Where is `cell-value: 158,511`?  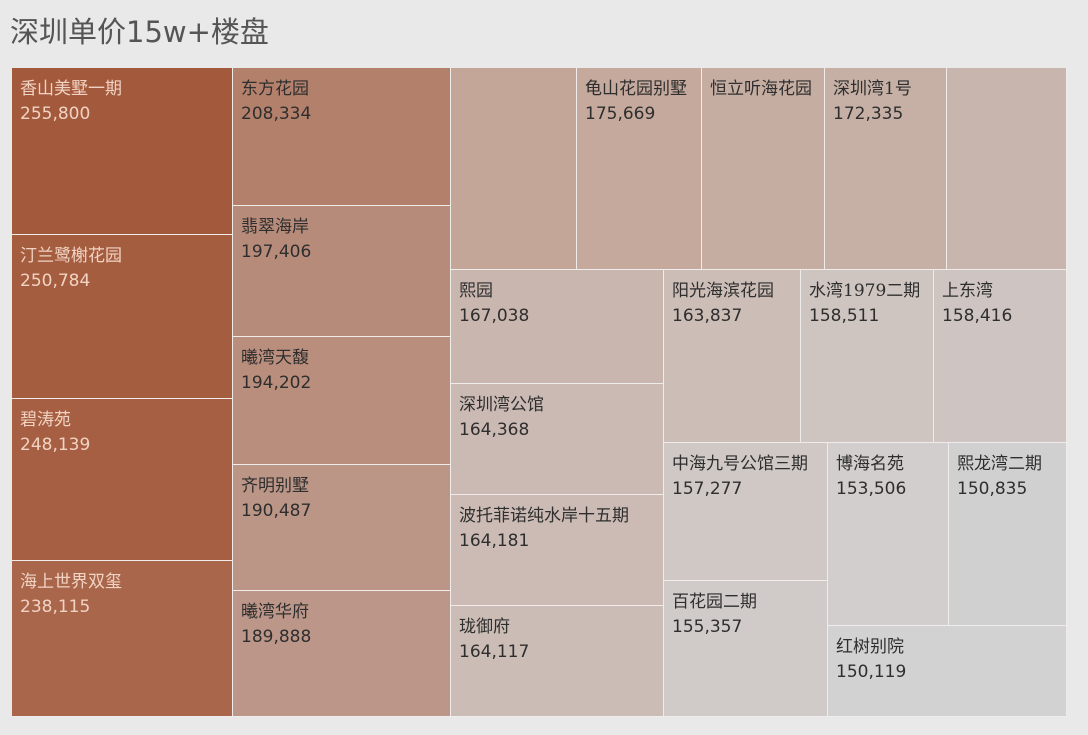
cell-value: 158,511 is located at coordinates (844, 316).